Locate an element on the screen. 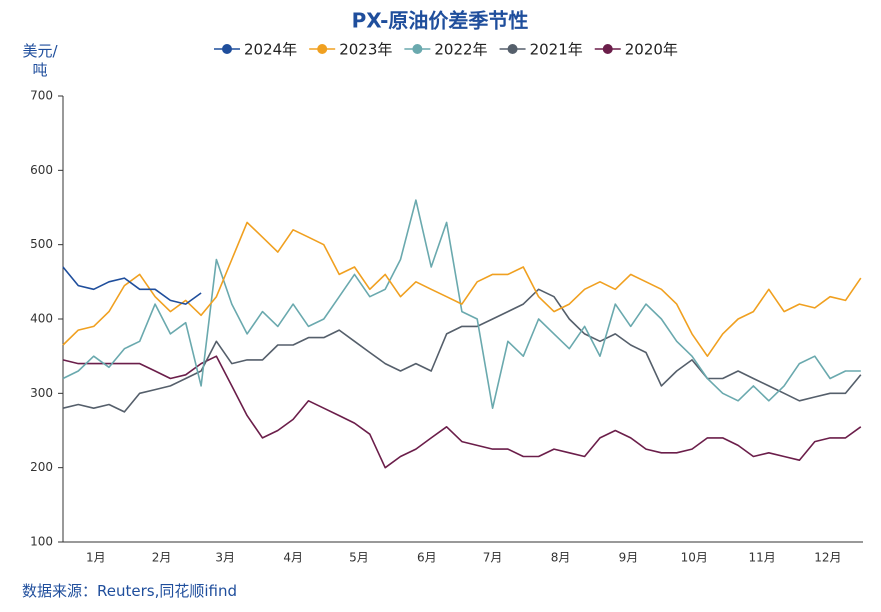 This screenshot has height=612, width=881. series-line is located at coordinates (132, 285).